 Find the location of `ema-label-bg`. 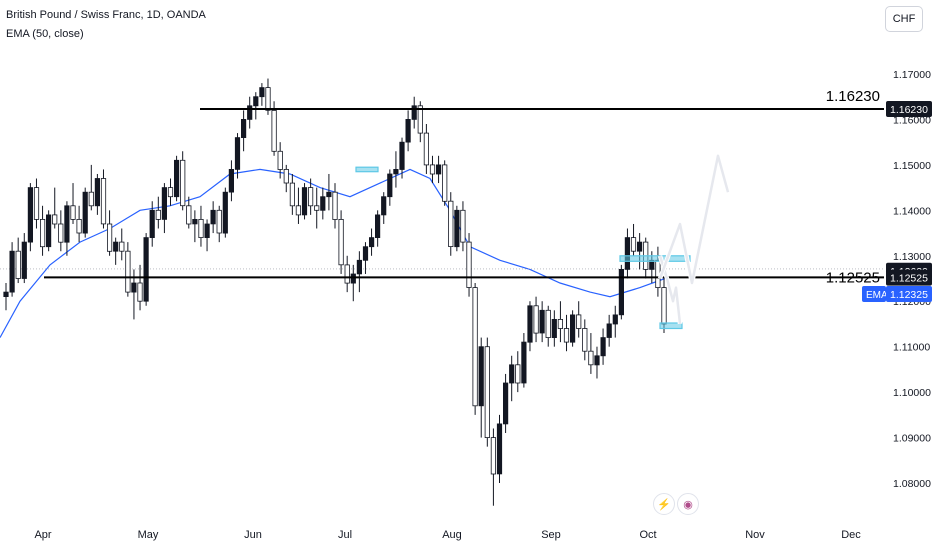

ema-label-bg is located at coordinates (874, 294).